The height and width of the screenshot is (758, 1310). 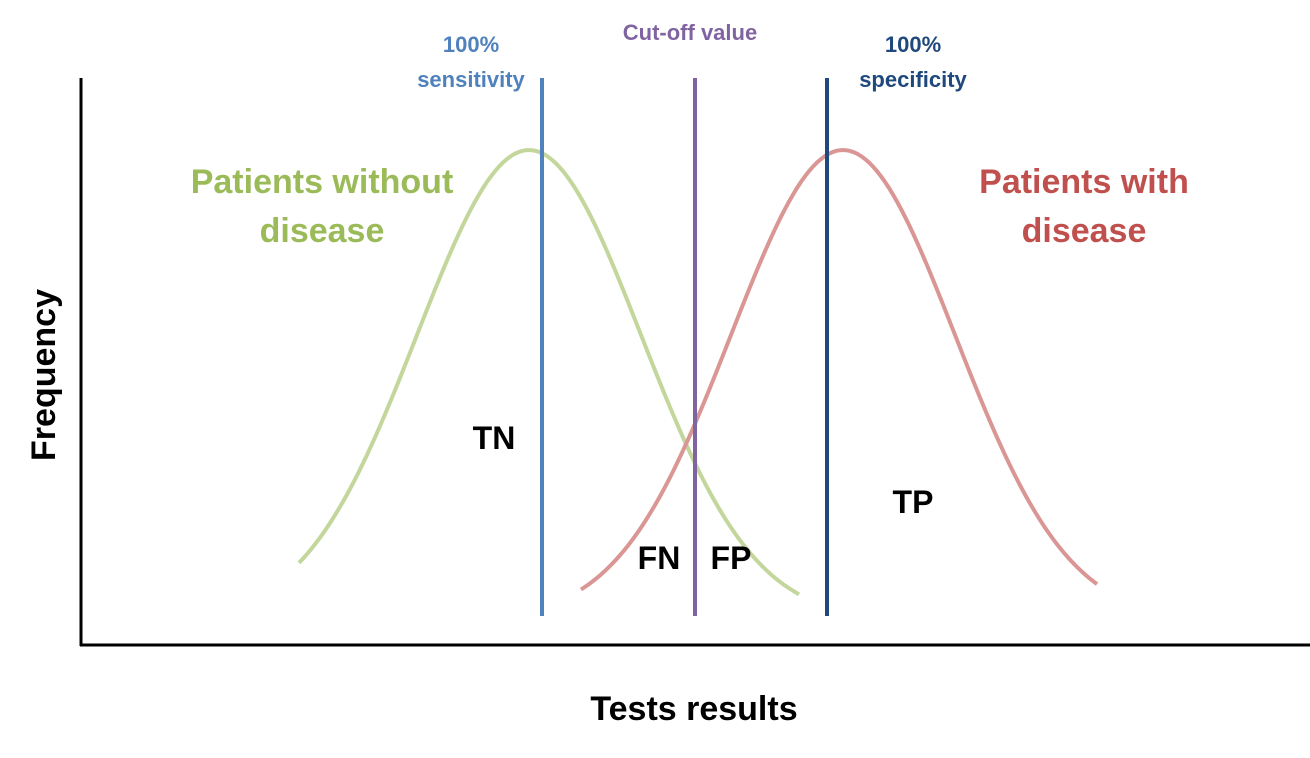 I want to click on cutoff-label: Cut-off value, so click(x=690, y=32).